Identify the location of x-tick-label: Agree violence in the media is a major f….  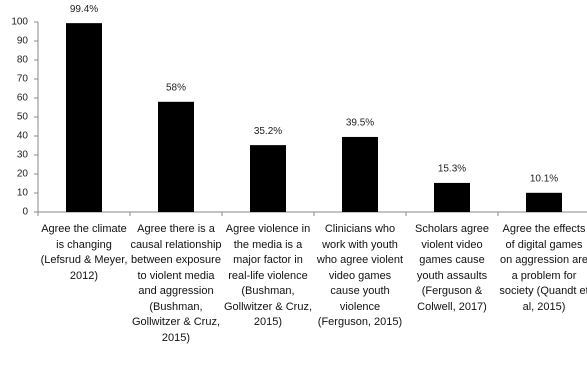
(268, 275).